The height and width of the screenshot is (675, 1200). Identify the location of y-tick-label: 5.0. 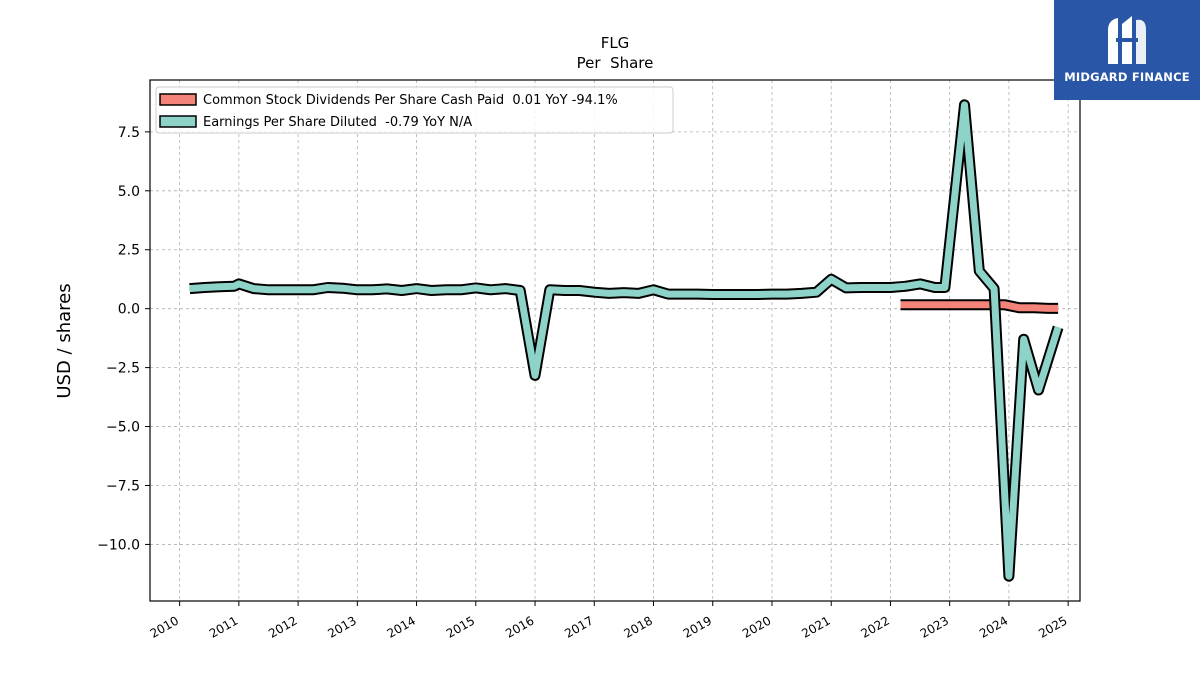
(129, 192).